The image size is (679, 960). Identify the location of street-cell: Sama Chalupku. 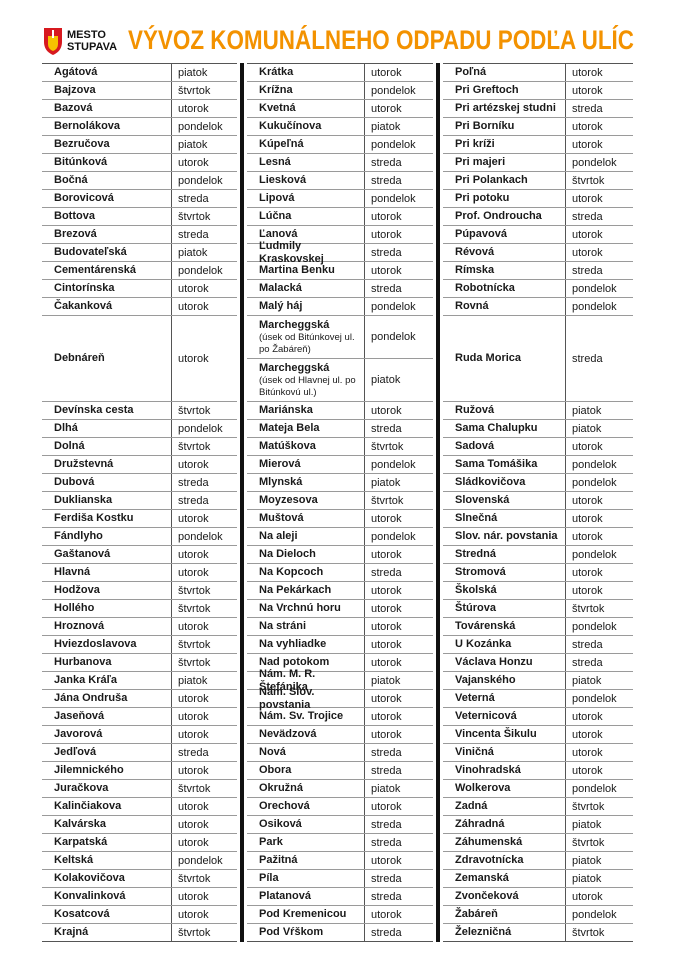
(504, 428).